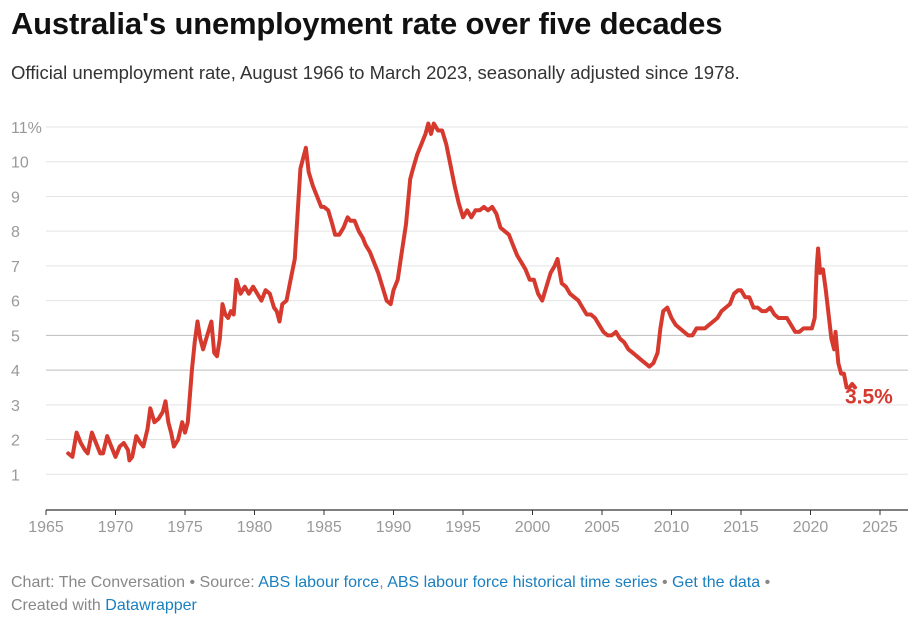 Image resolution: width=920 pixels, height=626 pixels. What do you see at coordinates (15, 371) in the screenshot?
I see `y-tick-label: 4` at bounding box center [15, 371].